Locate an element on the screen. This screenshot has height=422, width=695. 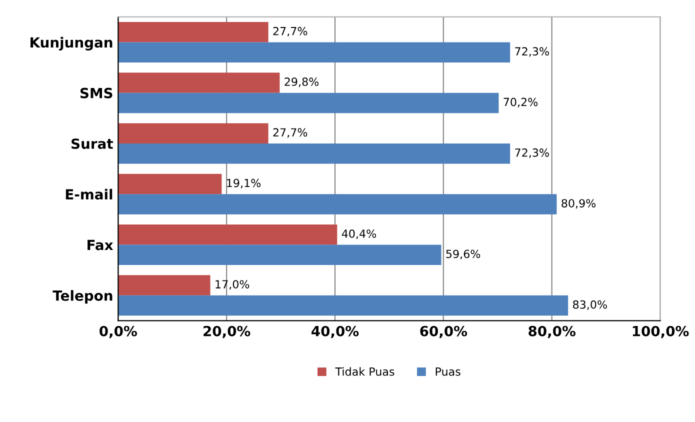
data-label: 19,1% is located at coordinates (244, 183).